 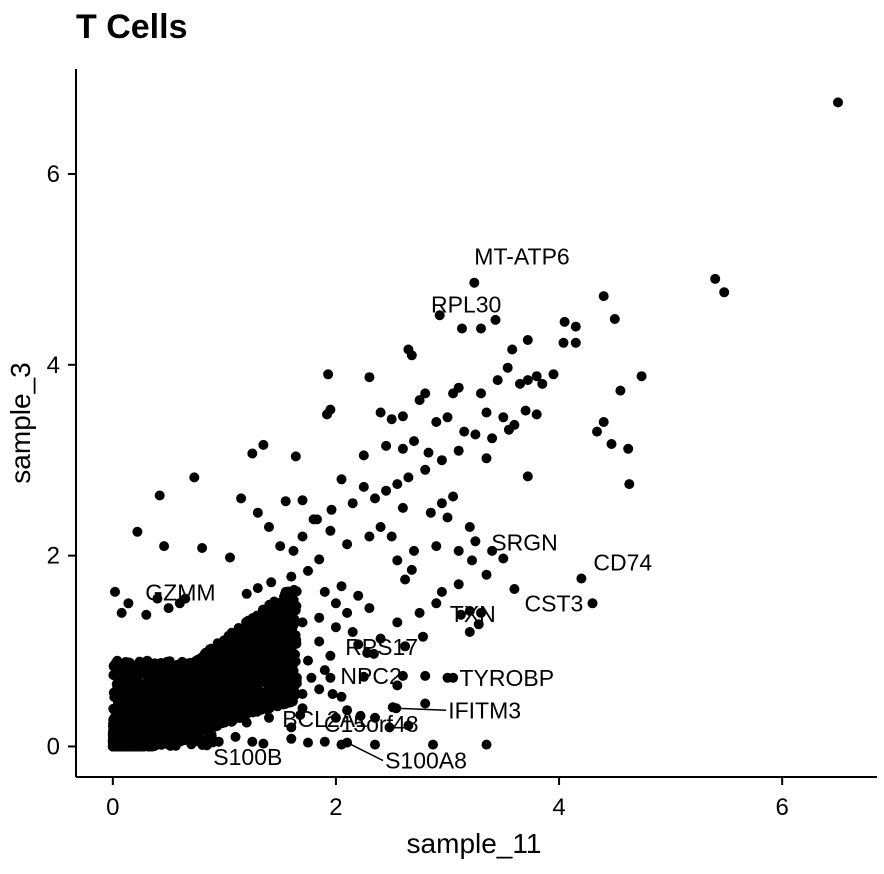 What do you see at coordinates (365, 751) in the screenshot?
I see `label-leader-line` at bounding box center [365, 751].